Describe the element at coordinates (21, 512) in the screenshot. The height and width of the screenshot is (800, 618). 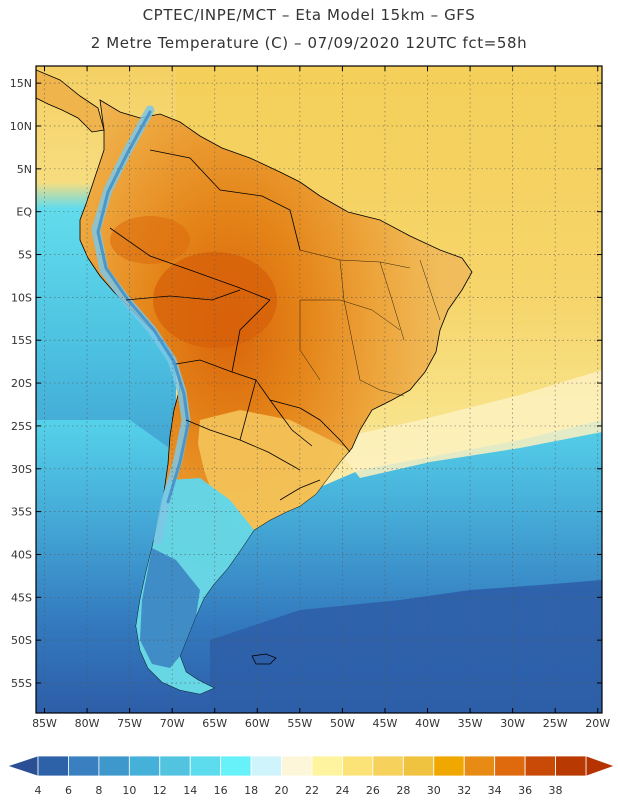
I see `lat-label: 35S` at that location.